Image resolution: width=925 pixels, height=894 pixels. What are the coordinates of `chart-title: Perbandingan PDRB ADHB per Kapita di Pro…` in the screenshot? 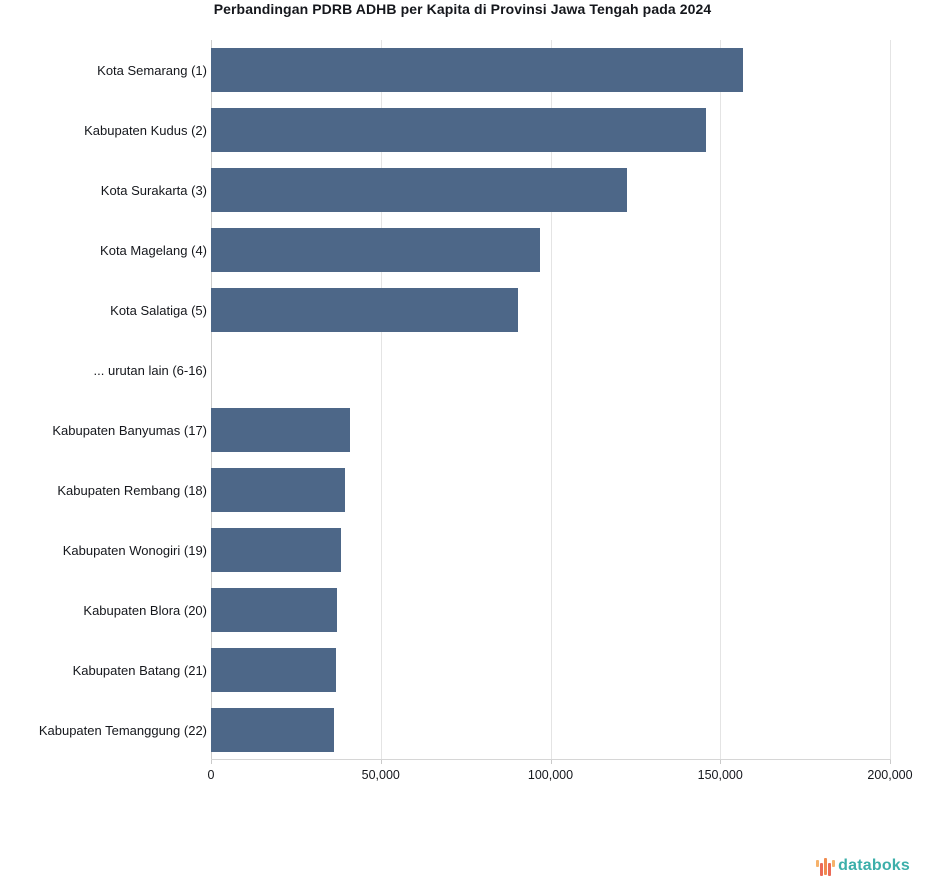 It's located at (462, 9).